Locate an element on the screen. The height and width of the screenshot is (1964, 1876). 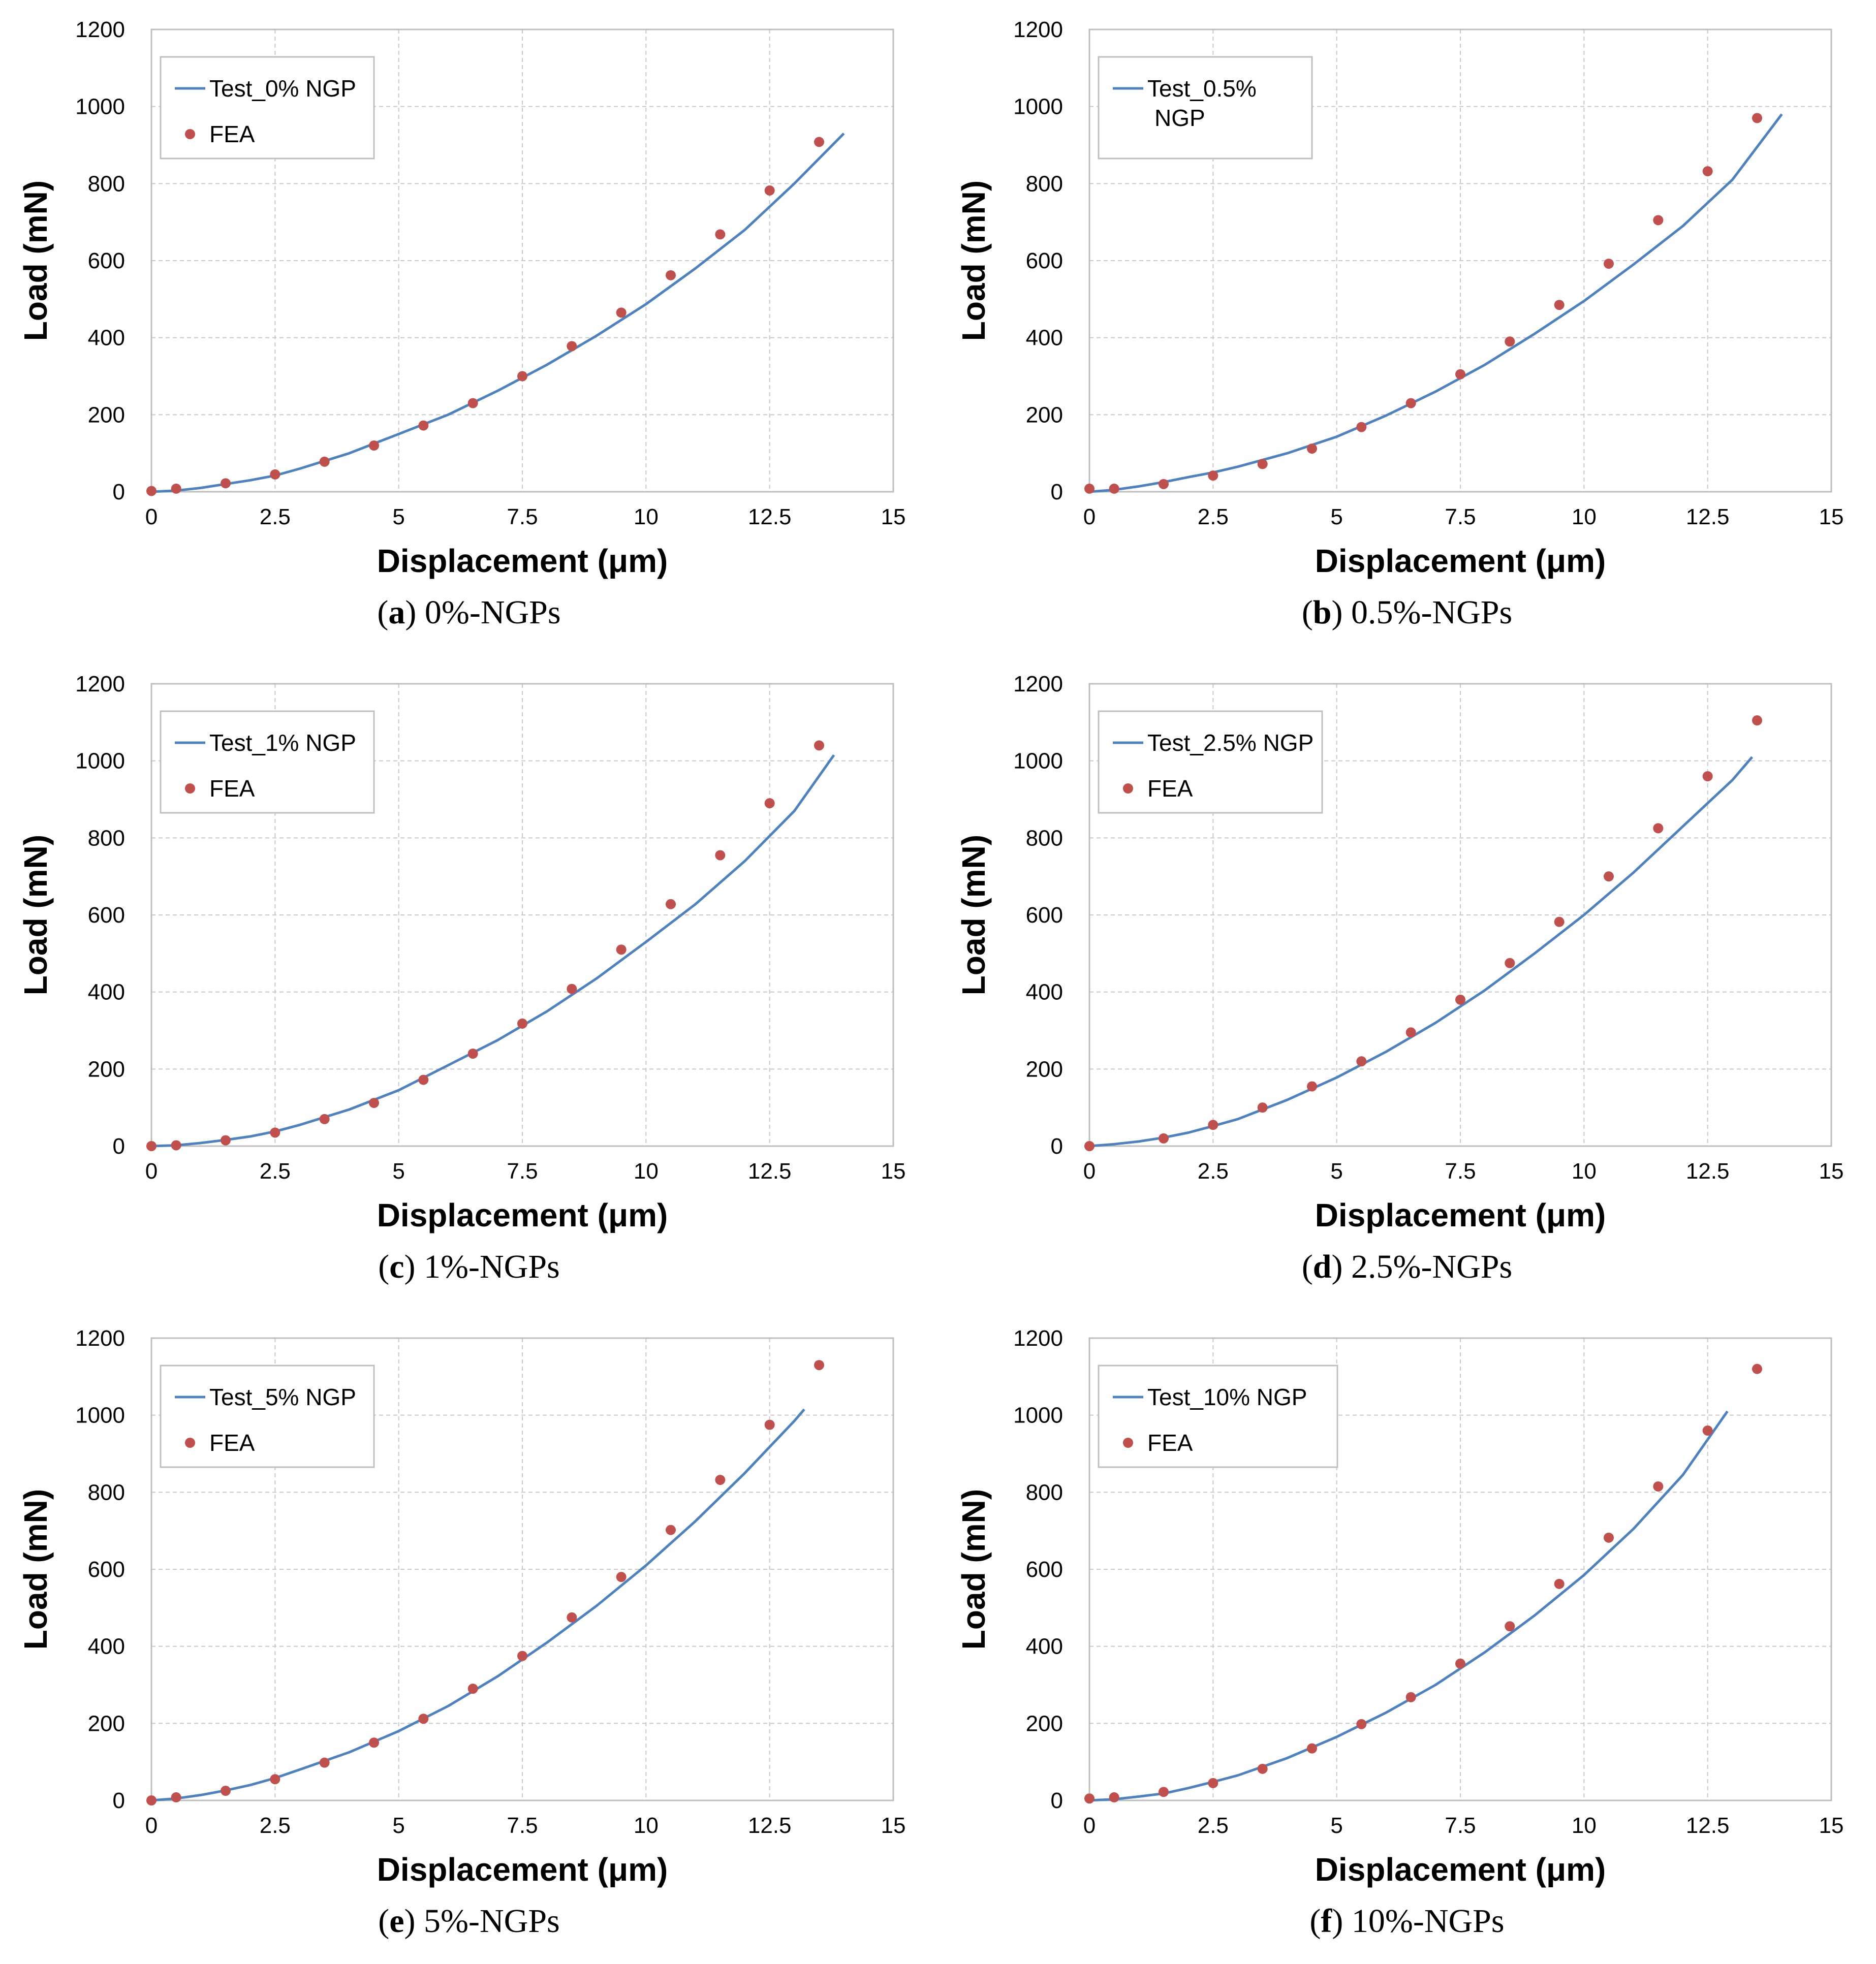
caption-e: (e) 5%-NGPs is located at coordinates (469, 1921).